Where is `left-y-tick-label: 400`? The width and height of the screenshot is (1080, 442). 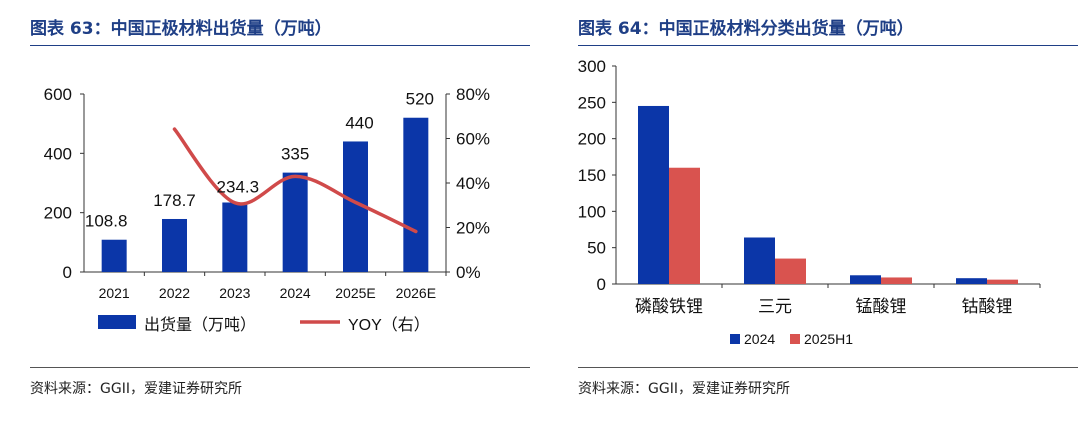
left-y-tick-label: 400 is located at coordinates (58, 153).